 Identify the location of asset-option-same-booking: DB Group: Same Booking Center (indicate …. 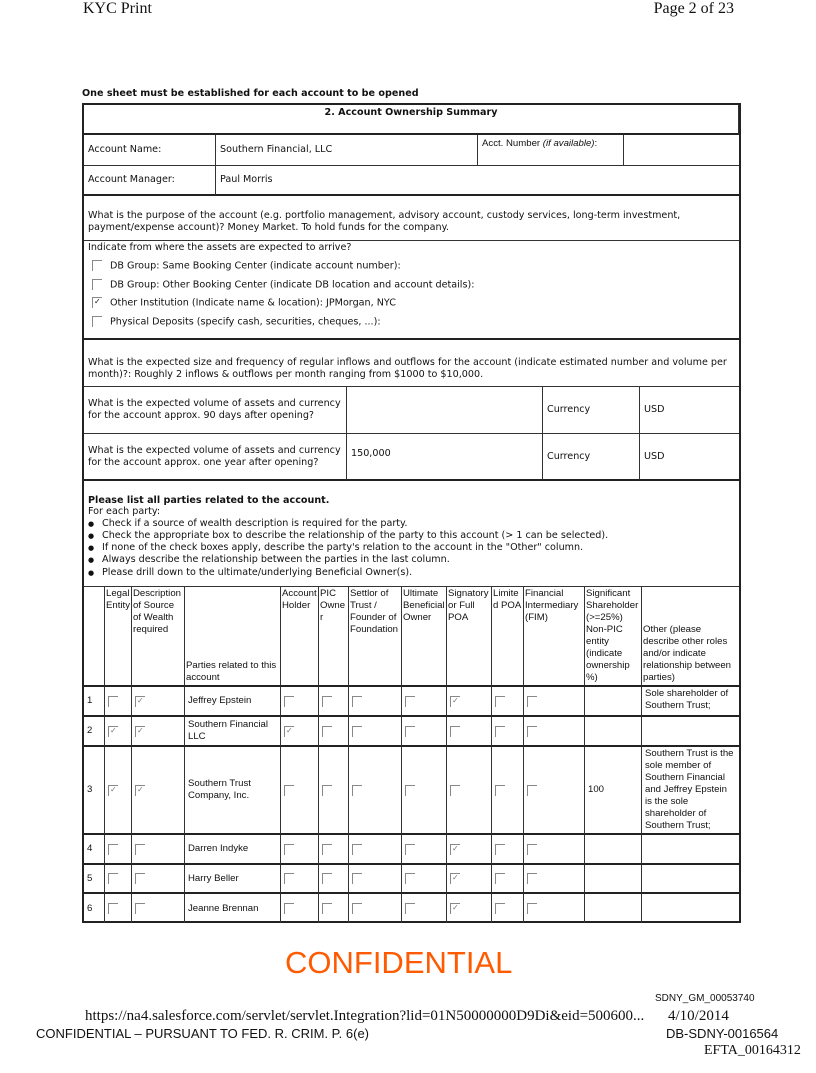
(413, 266).